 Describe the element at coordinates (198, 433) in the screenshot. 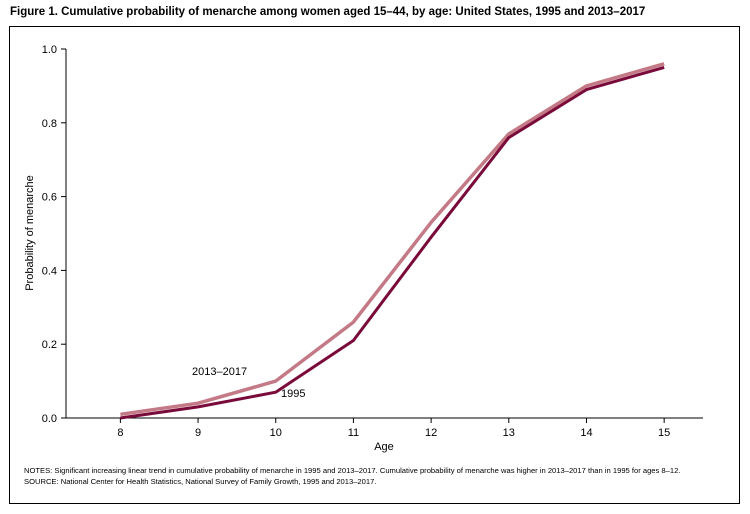

I see `x-tick-label: 9` at that location.